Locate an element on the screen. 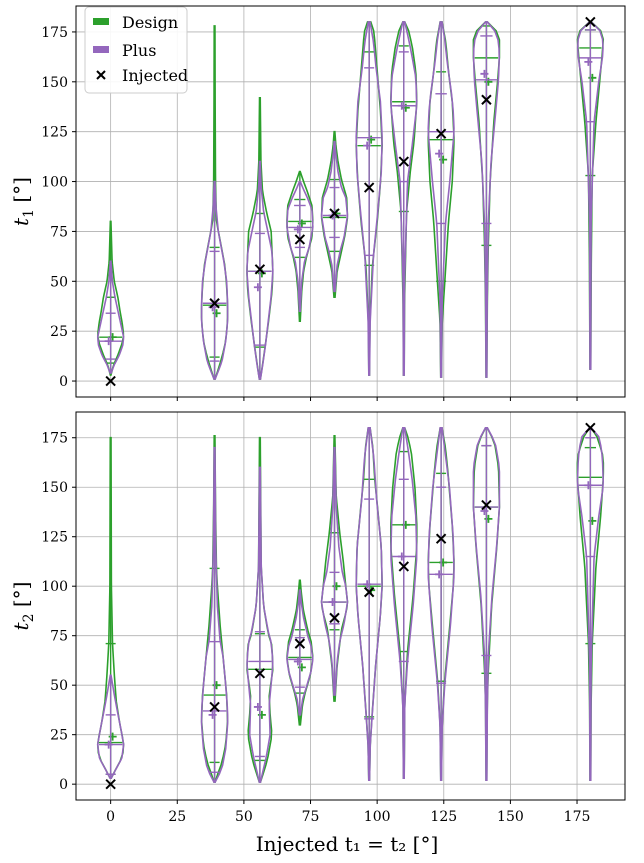 This screenshot has height=863, width=644. legend-swatch-plus is located at coordinates (101, 49).